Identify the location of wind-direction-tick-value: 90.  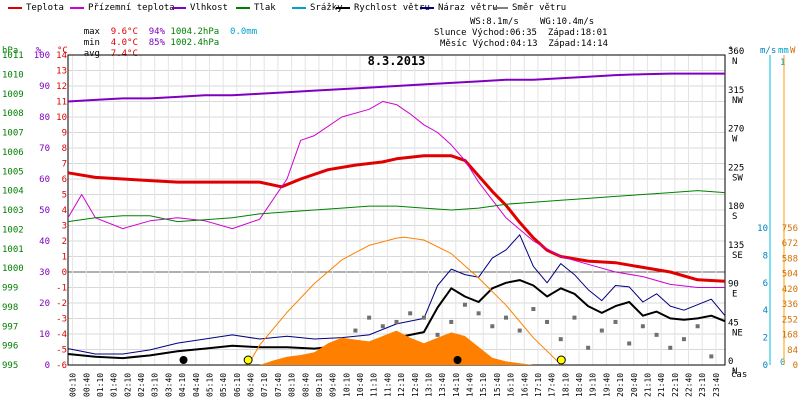
(733, 285).